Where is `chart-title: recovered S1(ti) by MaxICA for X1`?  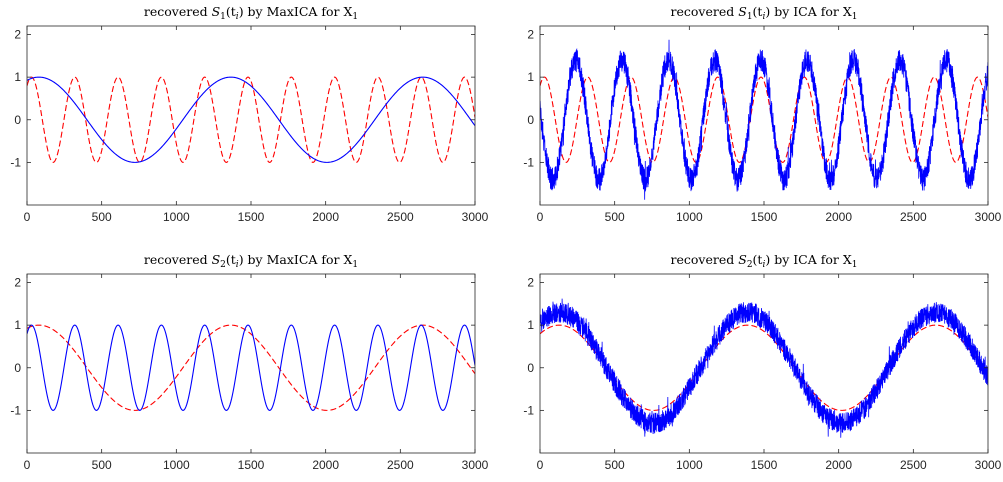
chart-title: recovered S1(ti) by MaxICA for X1 is located at coordinates (251, 13).